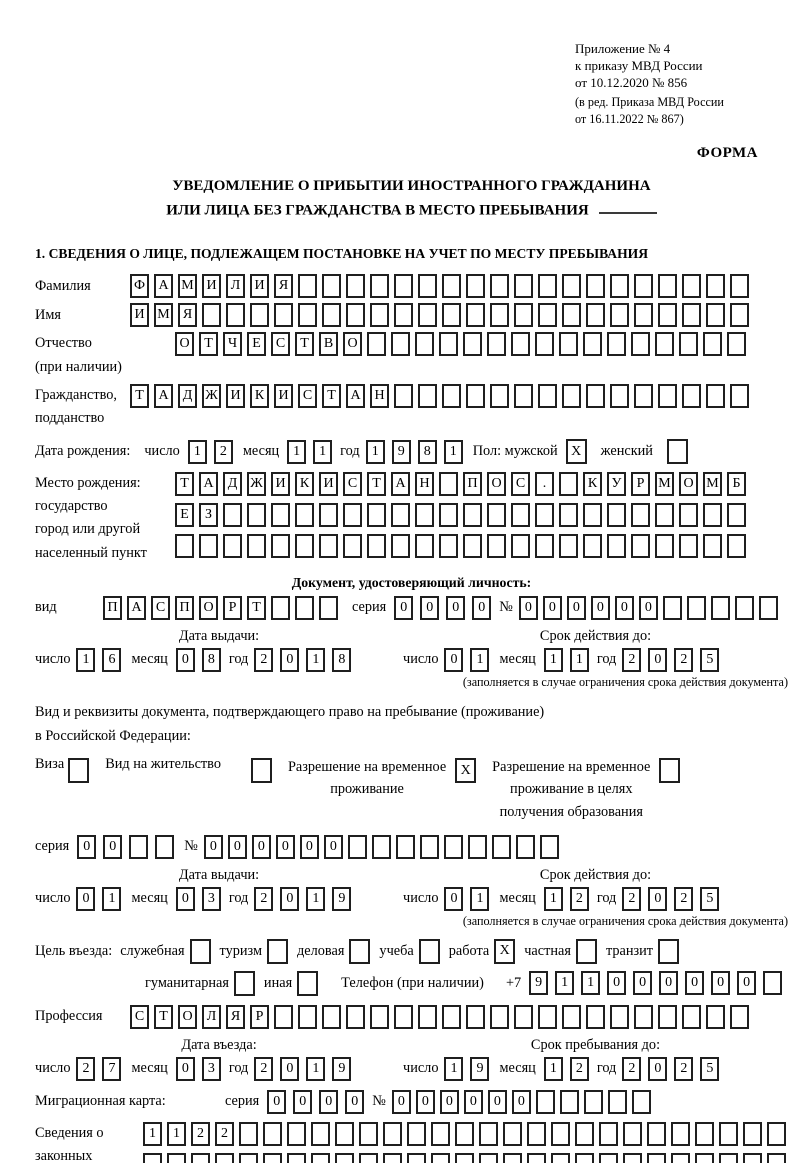 The width and height of the screenshot is (800, 1163). I want to click on char-cell: М, so click(187, 286).